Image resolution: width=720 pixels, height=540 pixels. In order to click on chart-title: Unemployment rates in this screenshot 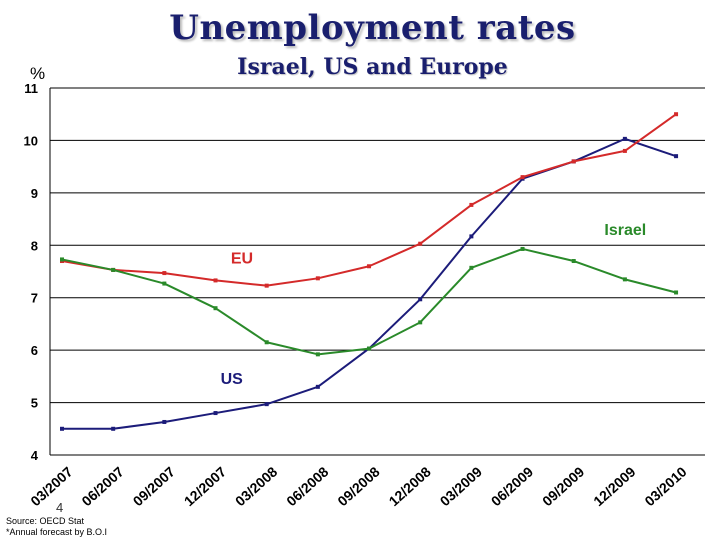, I will do `click(372, 28)`.